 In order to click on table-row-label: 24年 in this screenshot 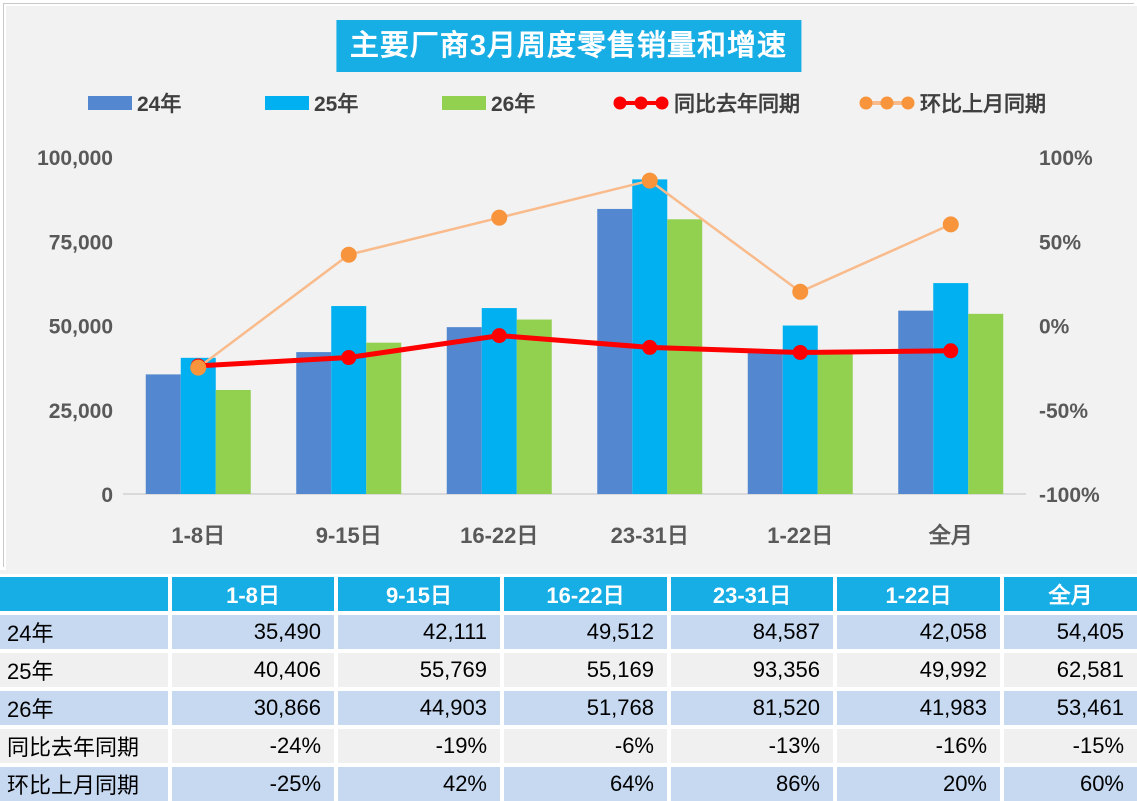, I will do `click(86, 632)`.